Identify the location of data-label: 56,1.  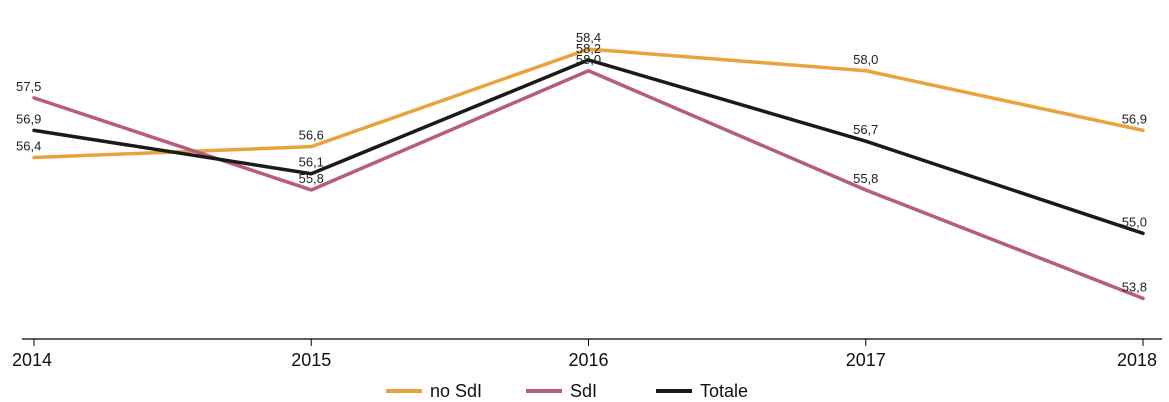
(311, 162).